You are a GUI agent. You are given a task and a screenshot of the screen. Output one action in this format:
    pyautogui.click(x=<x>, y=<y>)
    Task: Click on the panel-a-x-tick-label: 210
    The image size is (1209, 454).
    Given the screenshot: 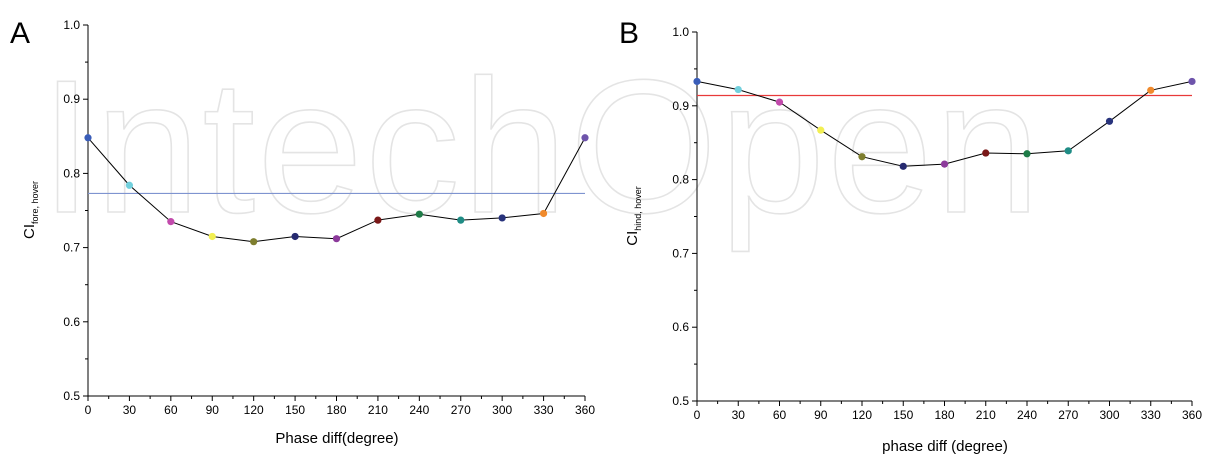 What is the action you would take?
    pyautogui.click(x=378, y=410)
    